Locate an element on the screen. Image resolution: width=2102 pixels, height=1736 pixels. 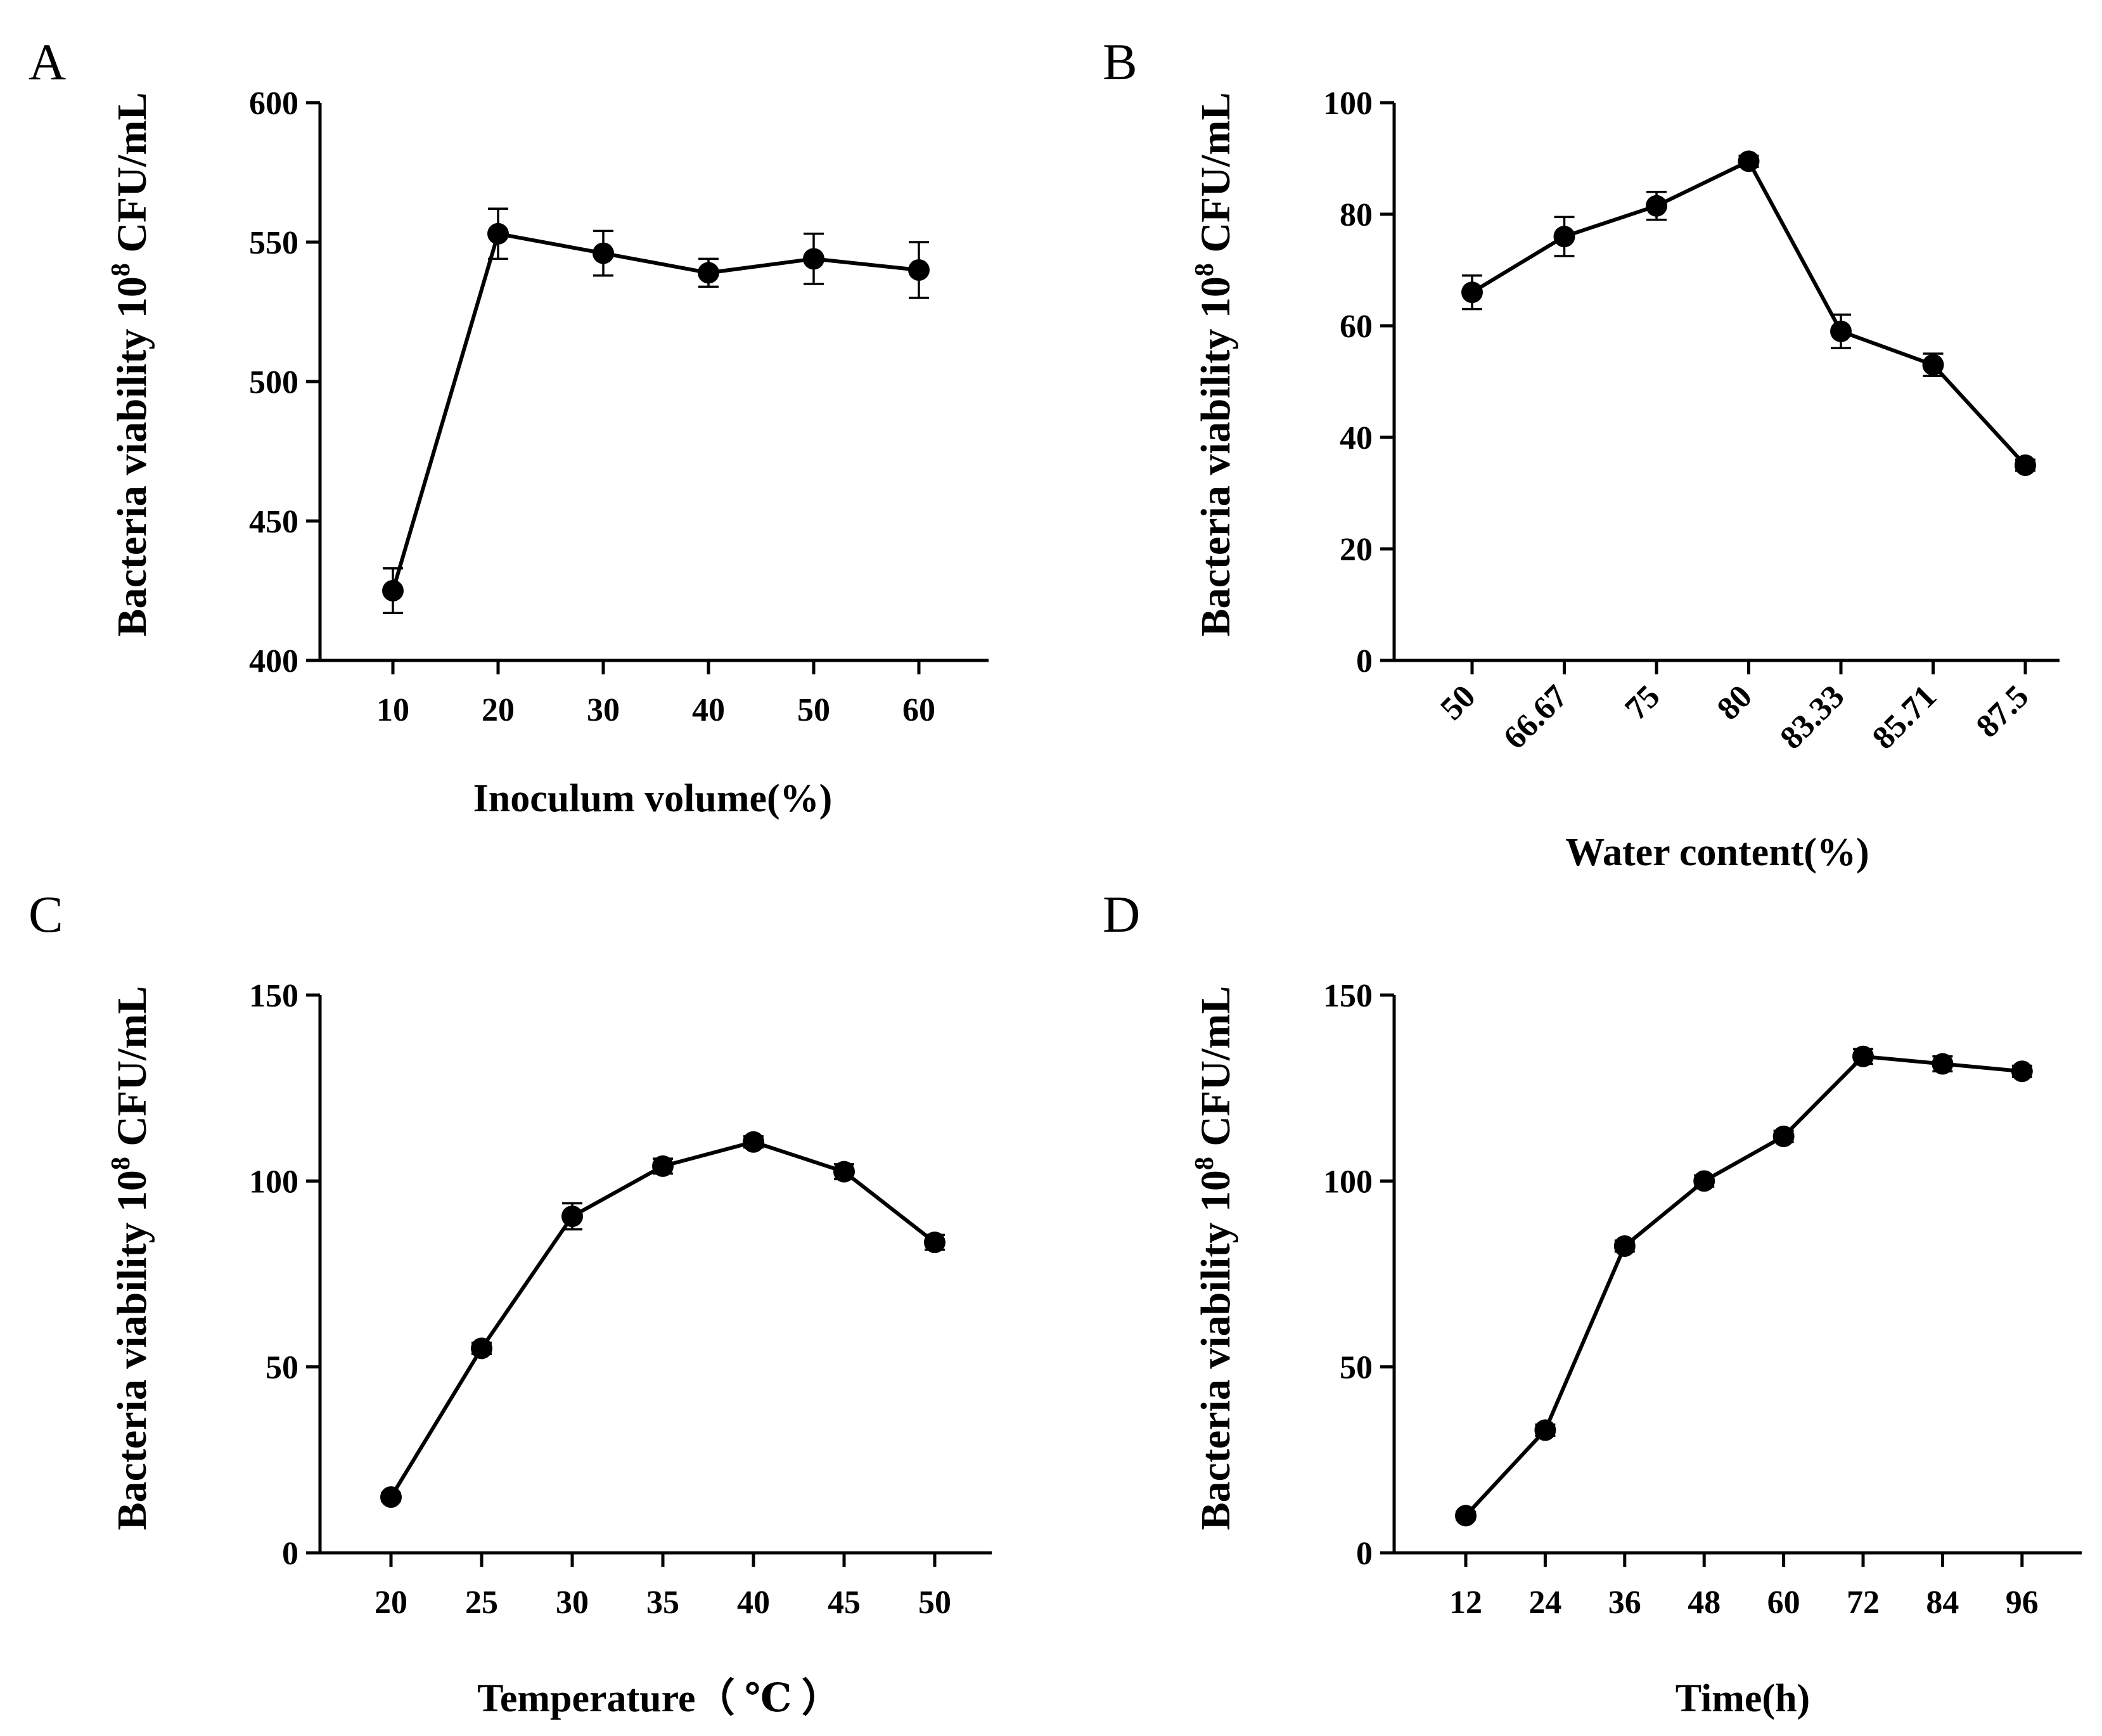
y-axis-label-a: Bacteria viability 108 CFU/mL is located at coordinates (131, 365).